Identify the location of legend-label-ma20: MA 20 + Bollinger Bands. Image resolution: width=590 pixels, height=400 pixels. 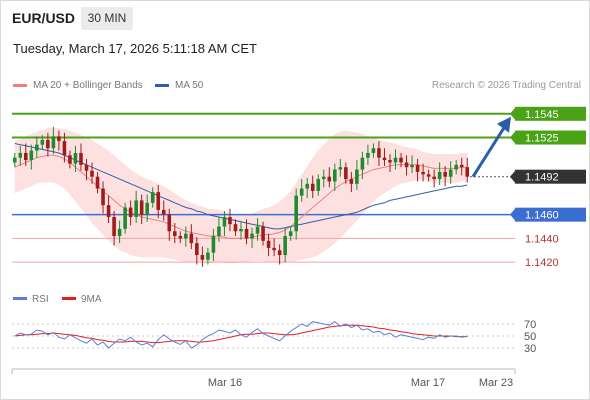
(88, 85).